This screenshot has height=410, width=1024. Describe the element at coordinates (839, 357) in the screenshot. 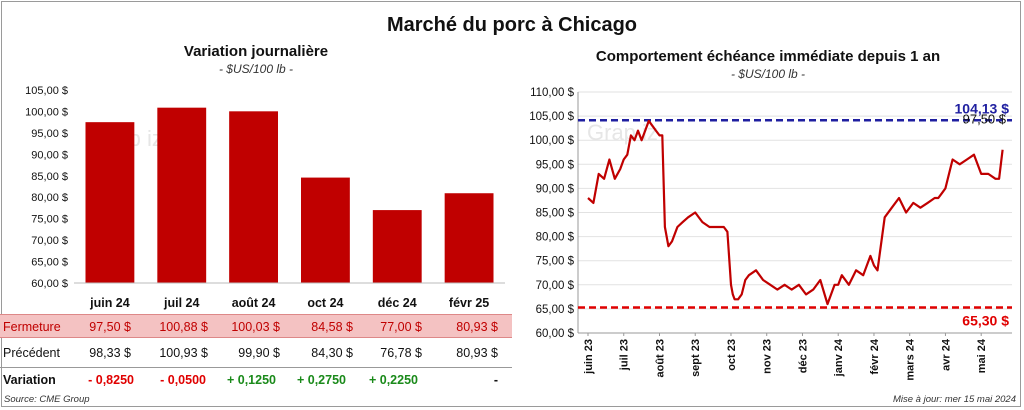

I see `x-tick-label: janv 24` at that location.